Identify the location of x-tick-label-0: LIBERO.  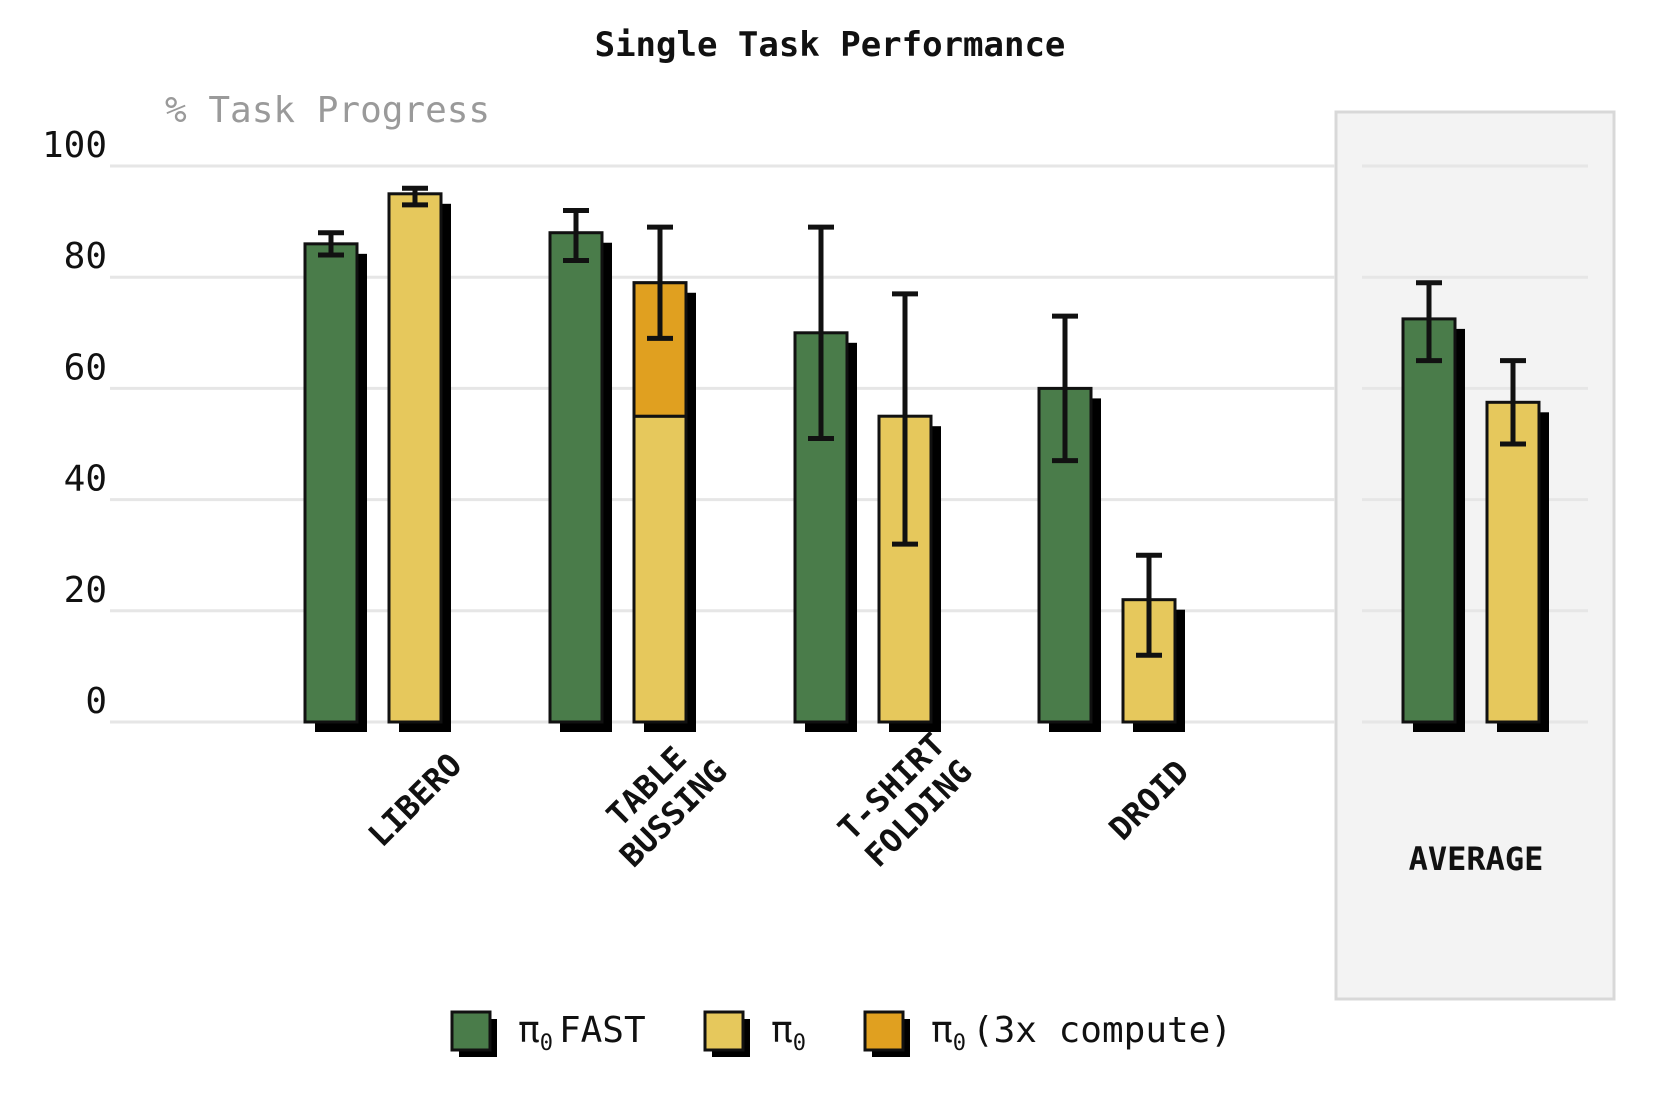
(415, 800).